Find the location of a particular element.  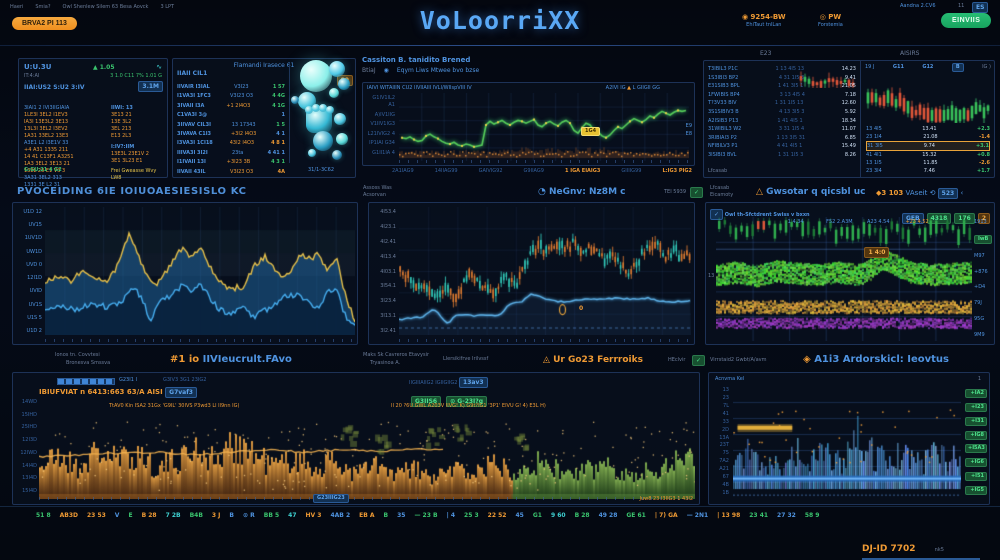

cta-button: EINVIIS is located at coordinates (966, 20).